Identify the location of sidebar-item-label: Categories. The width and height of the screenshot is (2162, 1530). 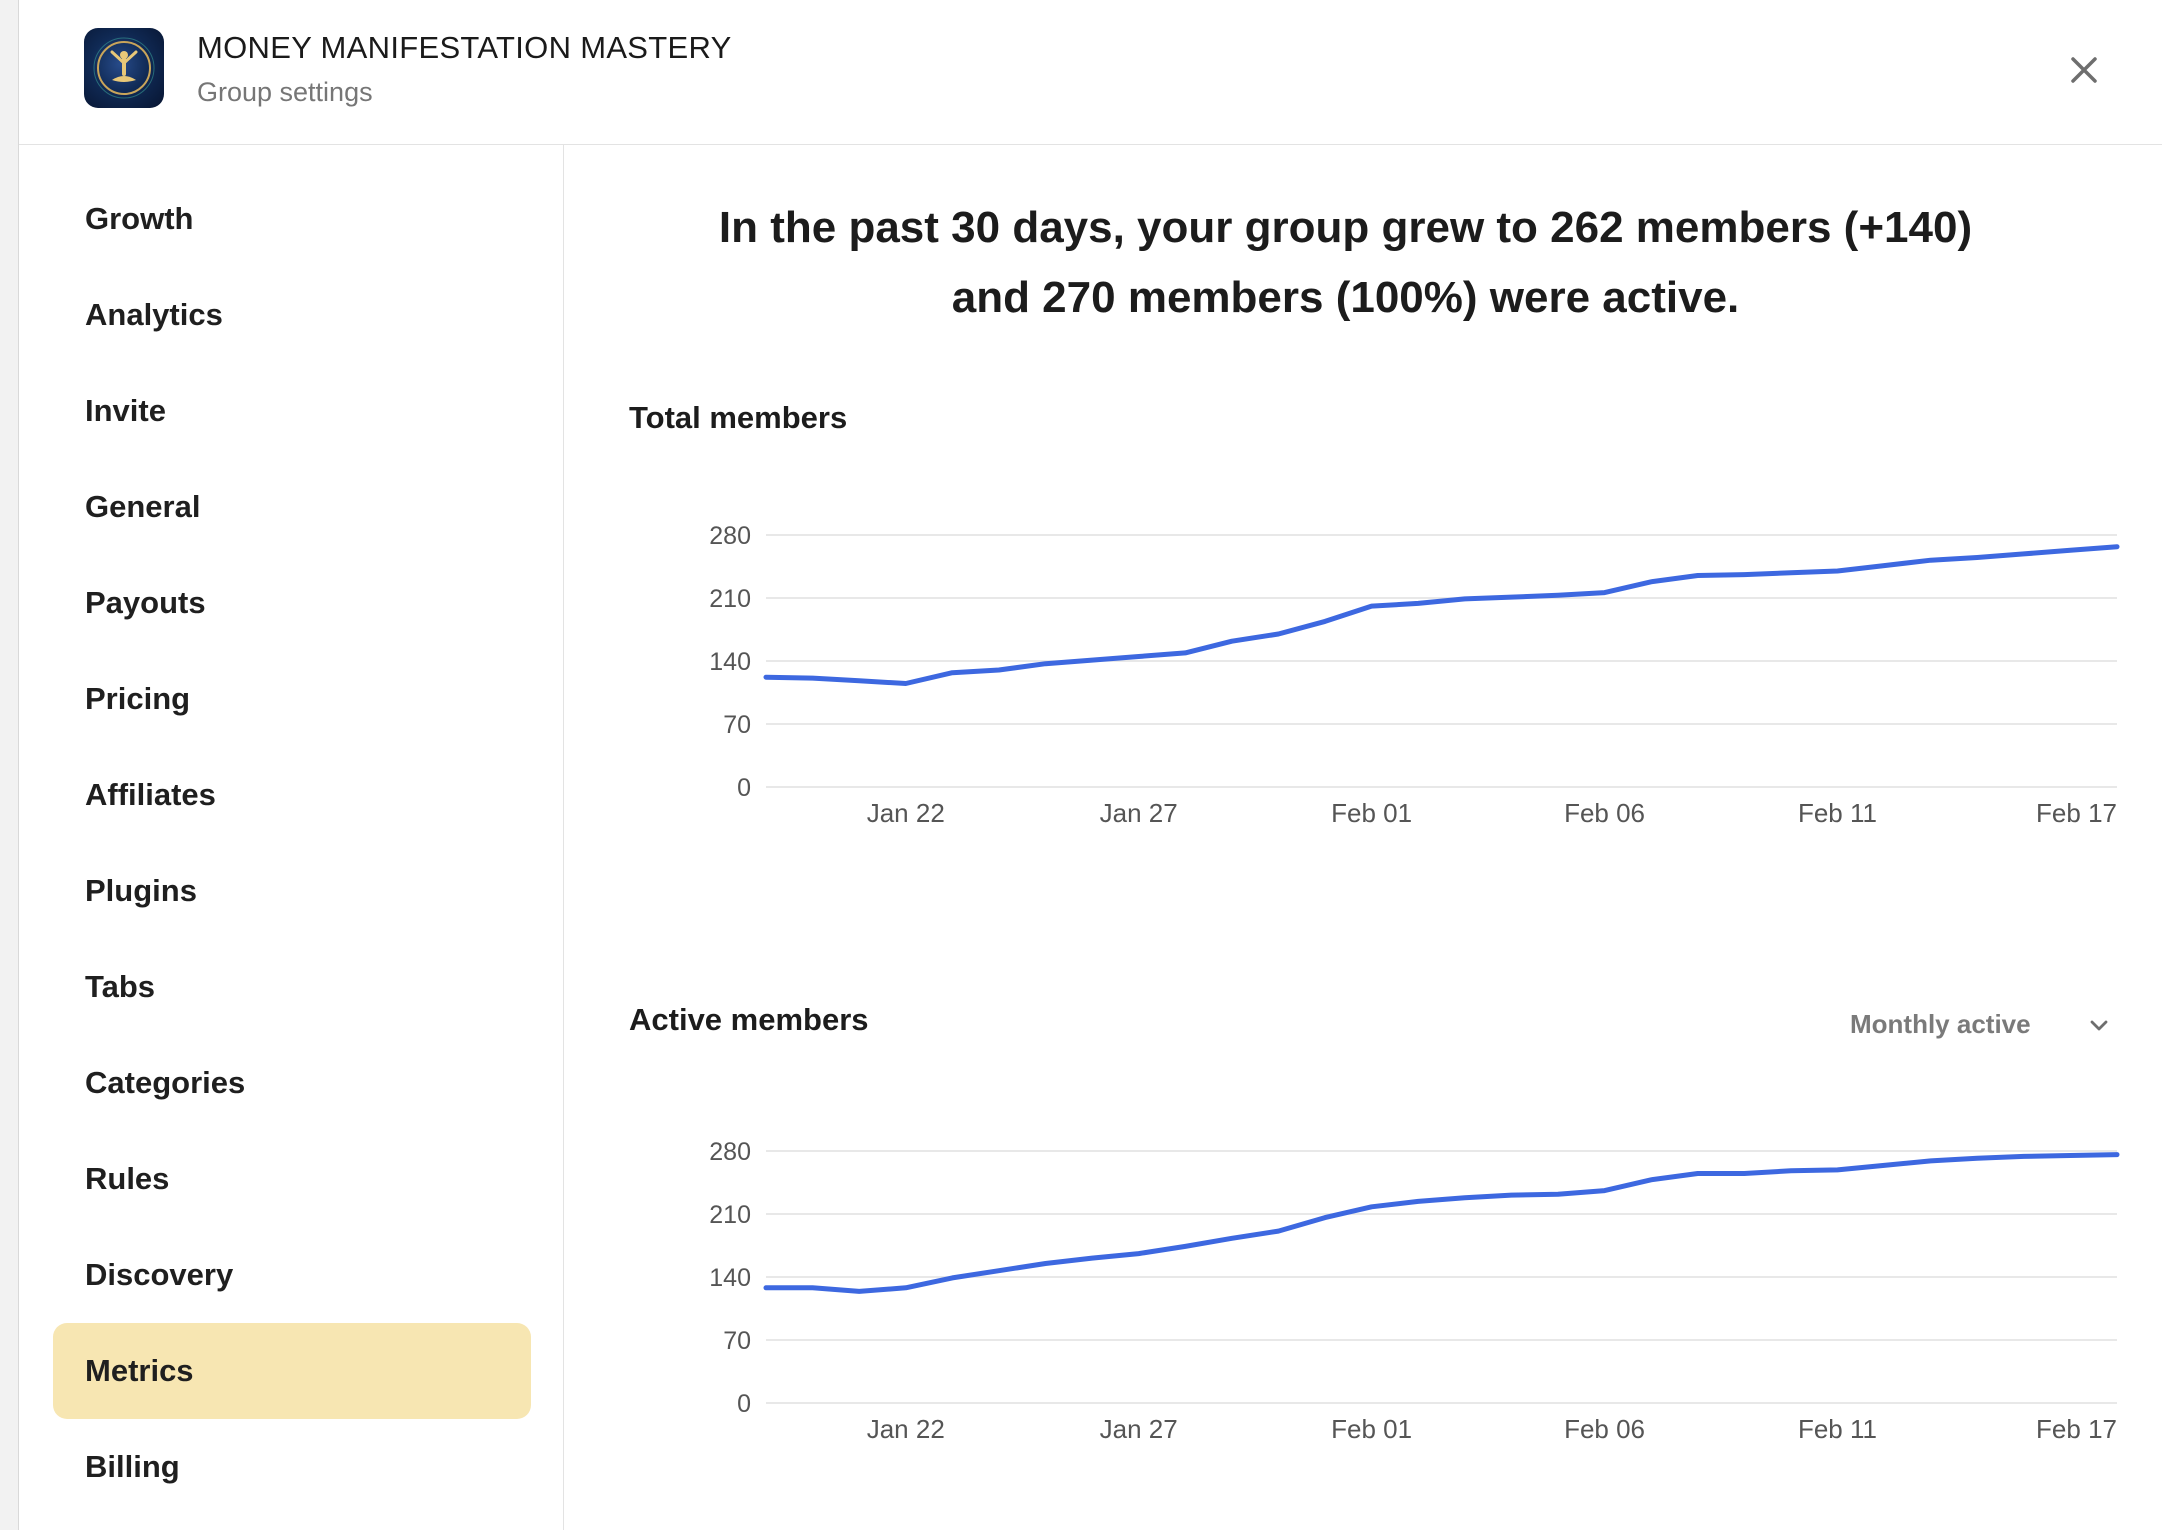
(165, 1082).